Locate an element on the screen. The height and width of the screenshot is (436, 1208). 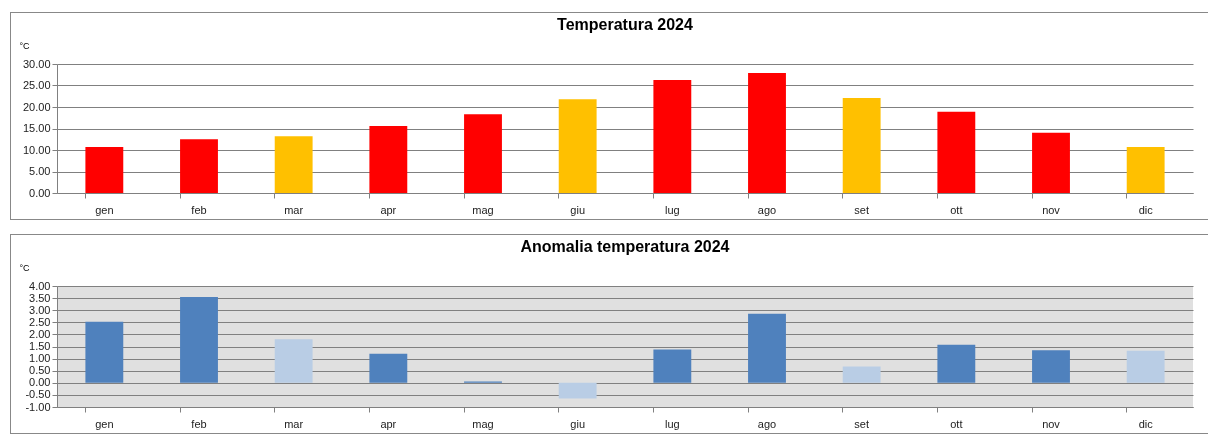
y-tick-label: 2.50 is located at coordinates (40, 321).